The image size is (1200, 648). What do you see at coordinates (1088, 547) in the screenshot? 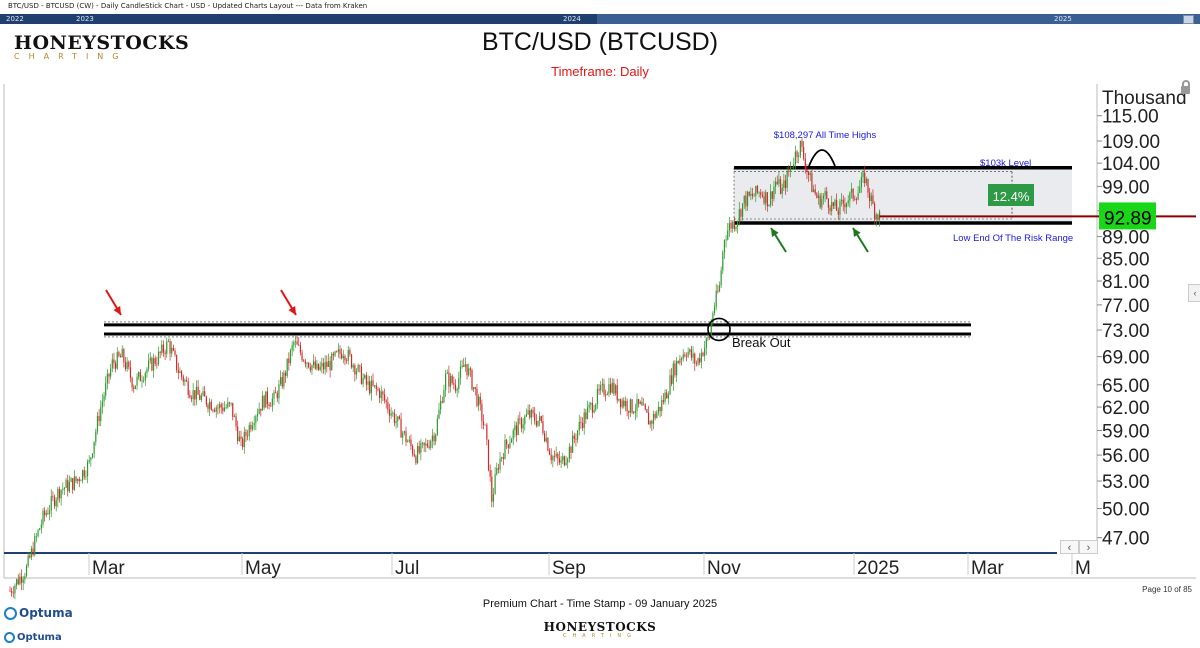
I see `scroll-right-button: ›` at bounding box center [1088, 547].